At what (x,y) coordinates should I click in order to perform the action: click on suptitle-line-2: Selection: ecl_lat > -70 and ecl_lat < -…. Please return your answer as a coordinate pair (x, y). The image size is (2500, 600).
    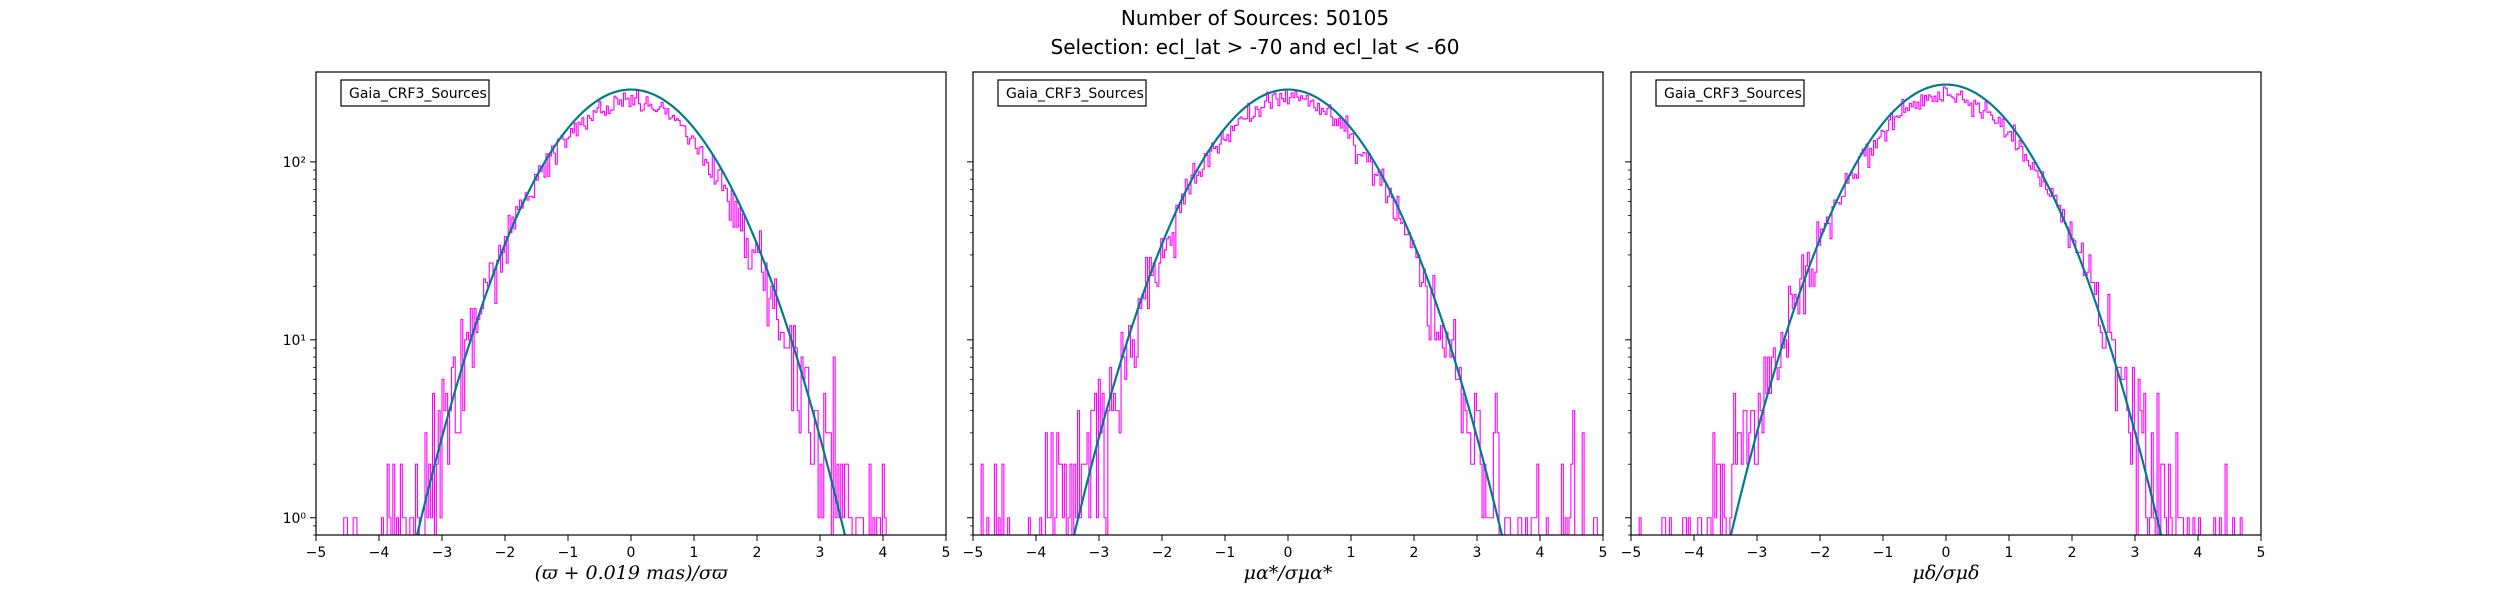
    Looking at the image, I should click on (1255, 47).